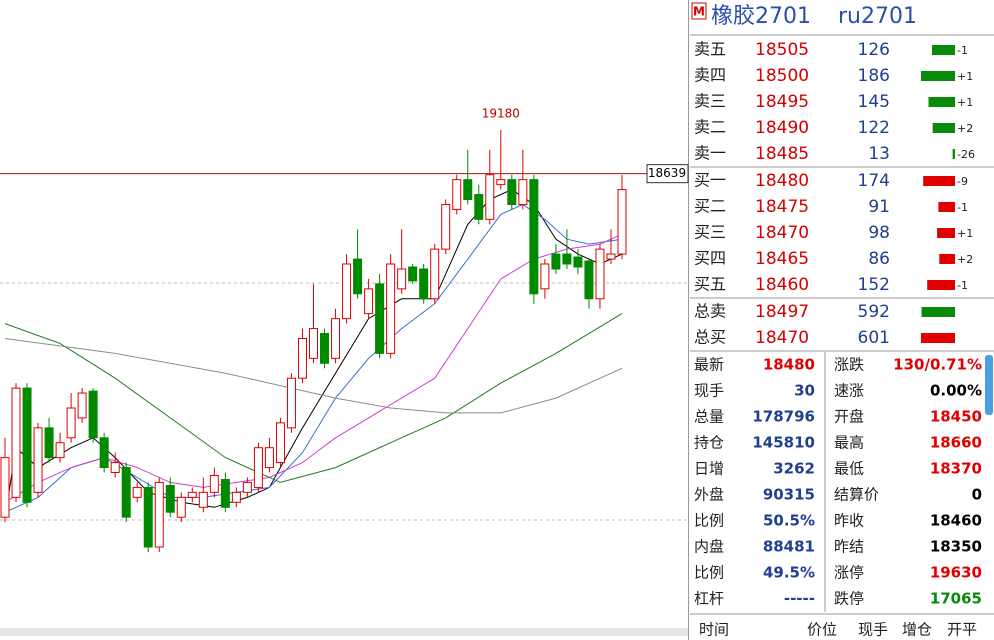  What do you see at coordinates (710, 337) in the screenshot?
I see `book-label: 总买` at bounding box center [710, 337].